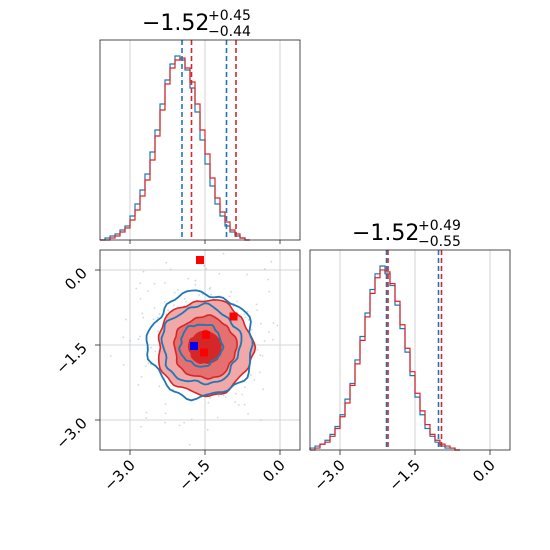 Image resolution: width=550 pixels, height=550 pixels. What do you see at coordinates (385, 233) in the screenshot?
I see `title-right-median: −1.52` at bounding box center [385, 233].